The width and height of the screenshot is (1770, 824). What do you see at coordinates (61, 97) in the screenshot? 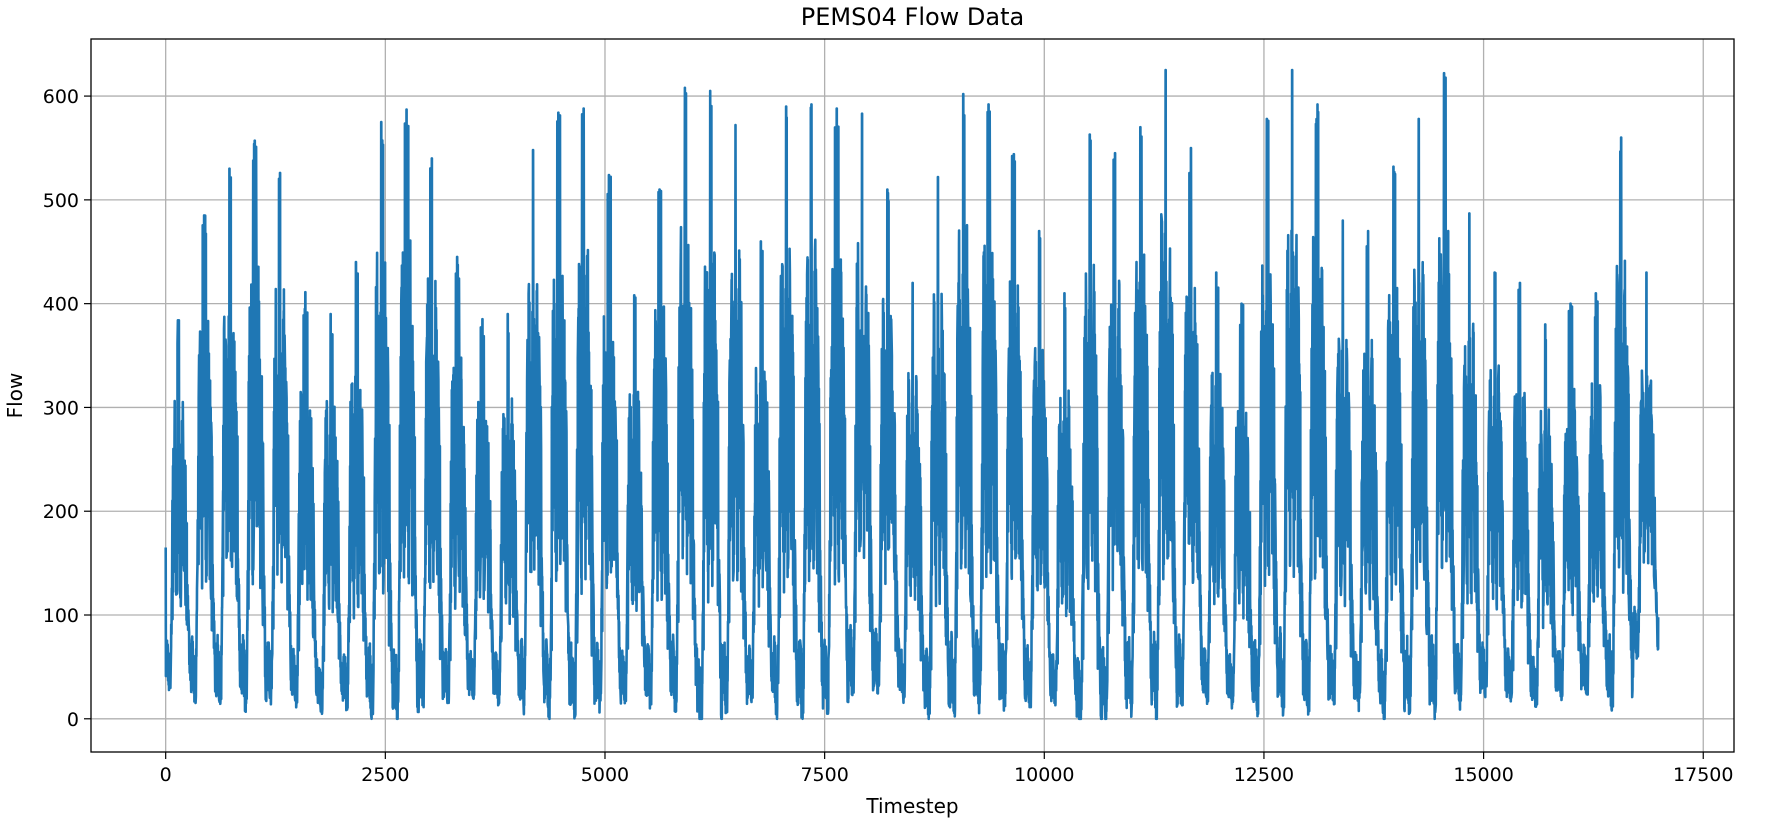
I see `y-tick-label: 600` at bounding box center [61, 97].